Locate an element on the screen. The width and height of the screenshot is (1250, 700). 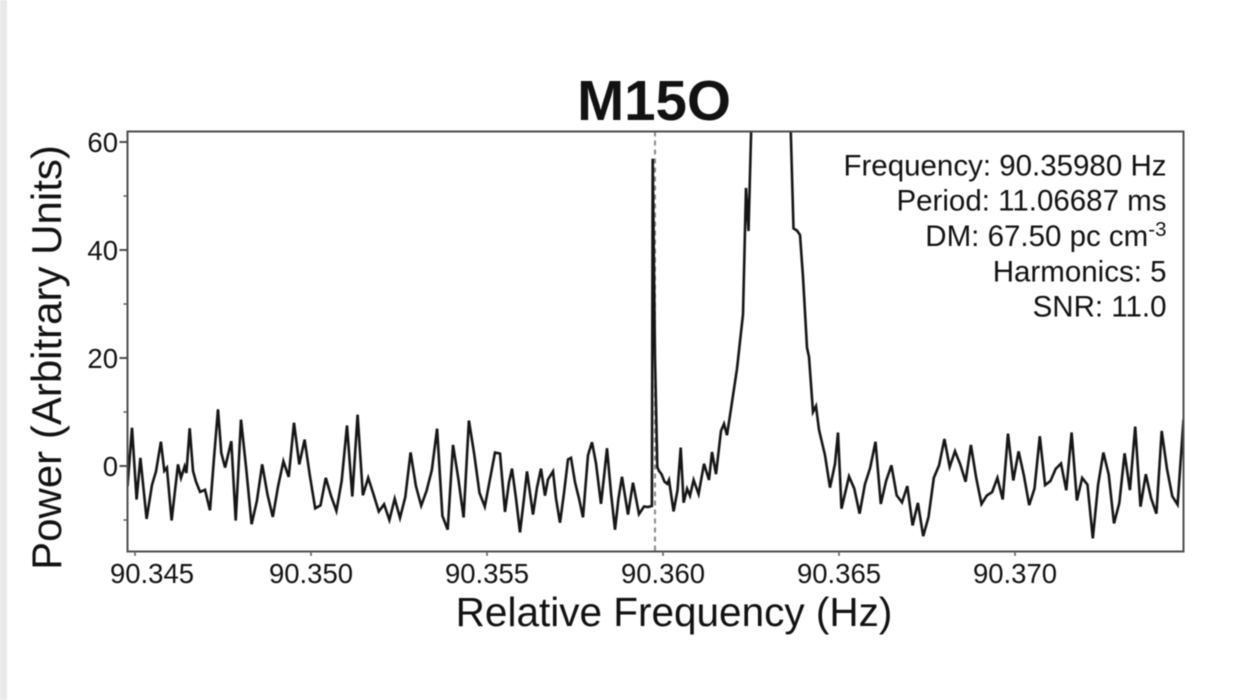
svg-text: 90.345 is located at coordinates (152, 573).